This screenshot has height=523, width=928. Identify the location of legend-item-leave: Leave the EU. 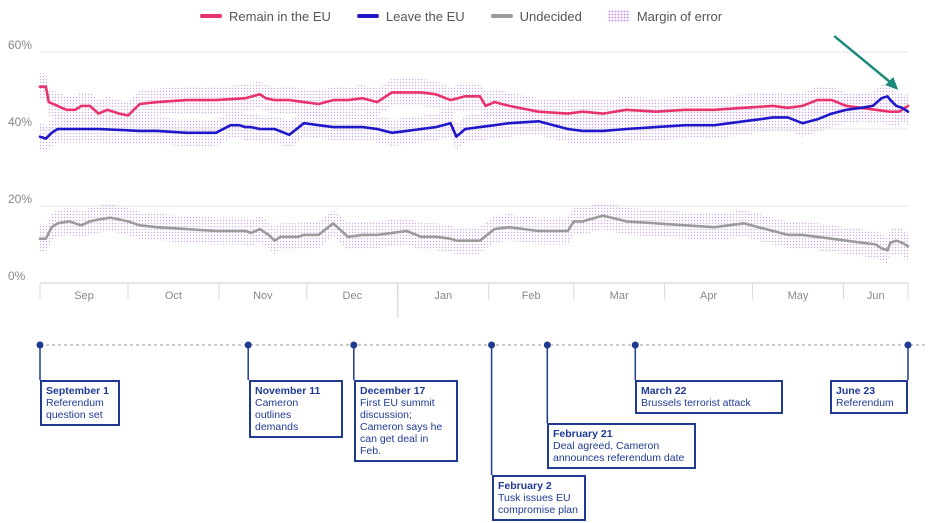
(410, 16).